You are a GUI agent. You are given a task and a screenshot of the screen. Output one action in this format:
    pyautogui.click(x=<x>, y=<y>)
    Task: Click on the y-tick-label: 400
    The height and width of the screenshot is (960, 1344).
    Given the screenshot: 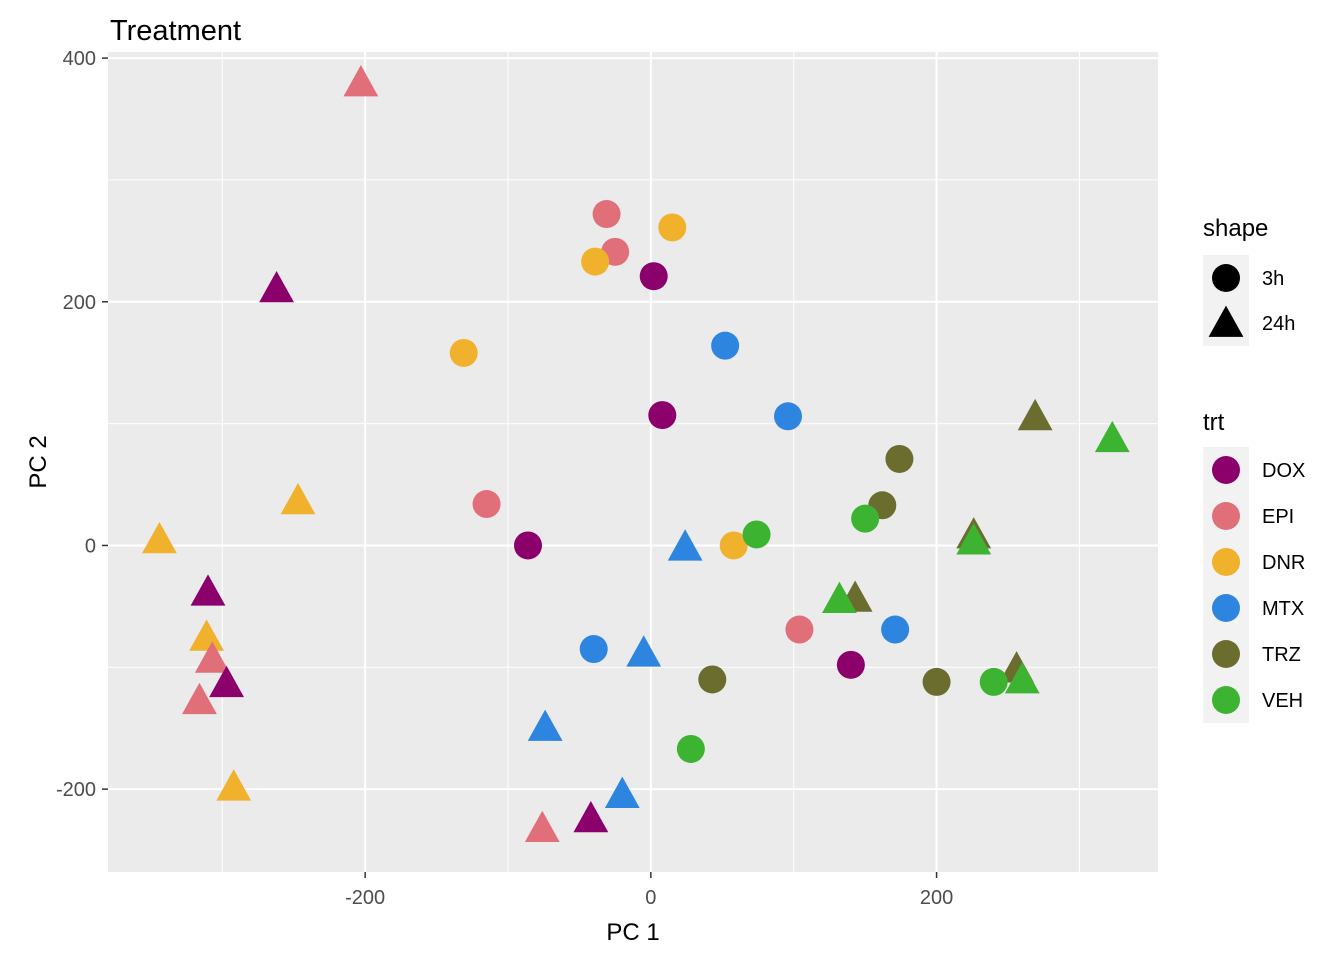 What is the action you would take?
    pyautogui.click(x=79, y=59)
    